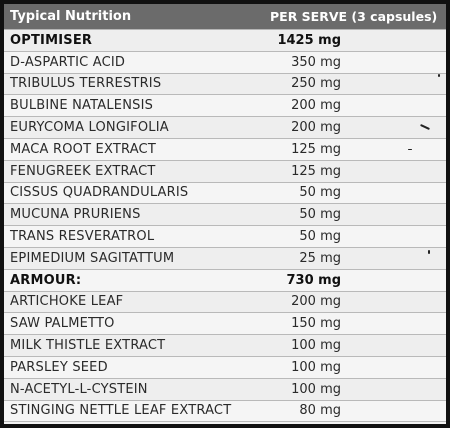  What do you see at coordinates (309, 40) in the screenshot?
I see `section-amount: 1425 mg` at bounding box center [309, 40].